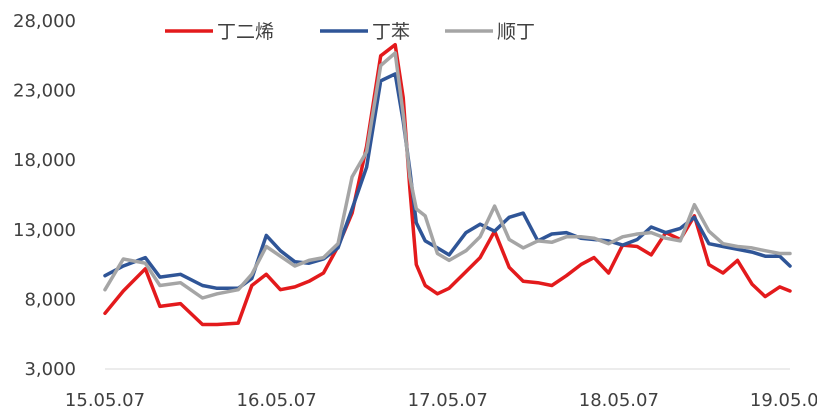  What do you see at coordinates (44, 160) in the screenshot?
I see `y-tick-label: 18,000` at bounding box center [44, 160].